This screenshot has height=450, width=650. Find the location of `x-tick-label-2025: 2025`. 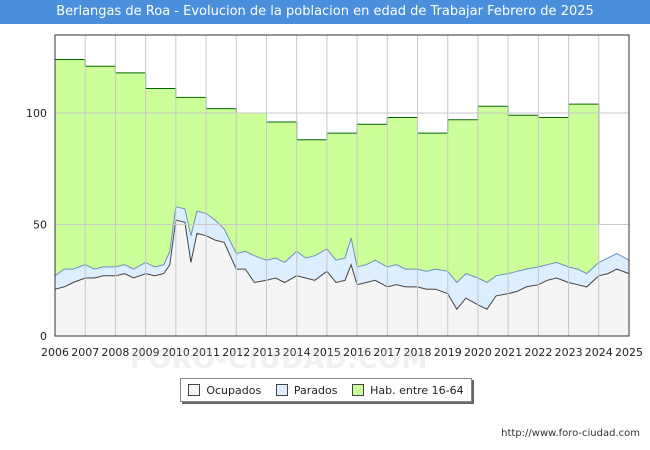

x-tick-label-2025: 2025 is located at coordinates (629, 352).